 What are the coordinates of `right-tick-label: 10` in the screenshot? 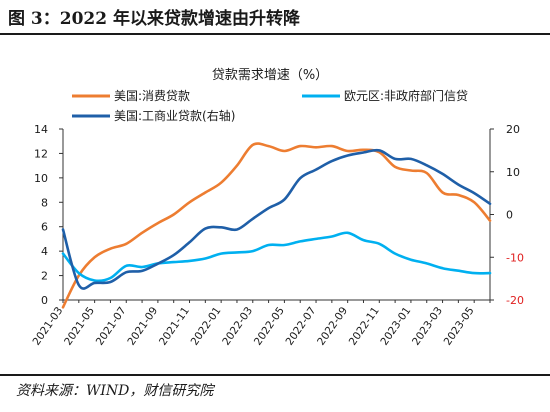 It's located at (513, 172).